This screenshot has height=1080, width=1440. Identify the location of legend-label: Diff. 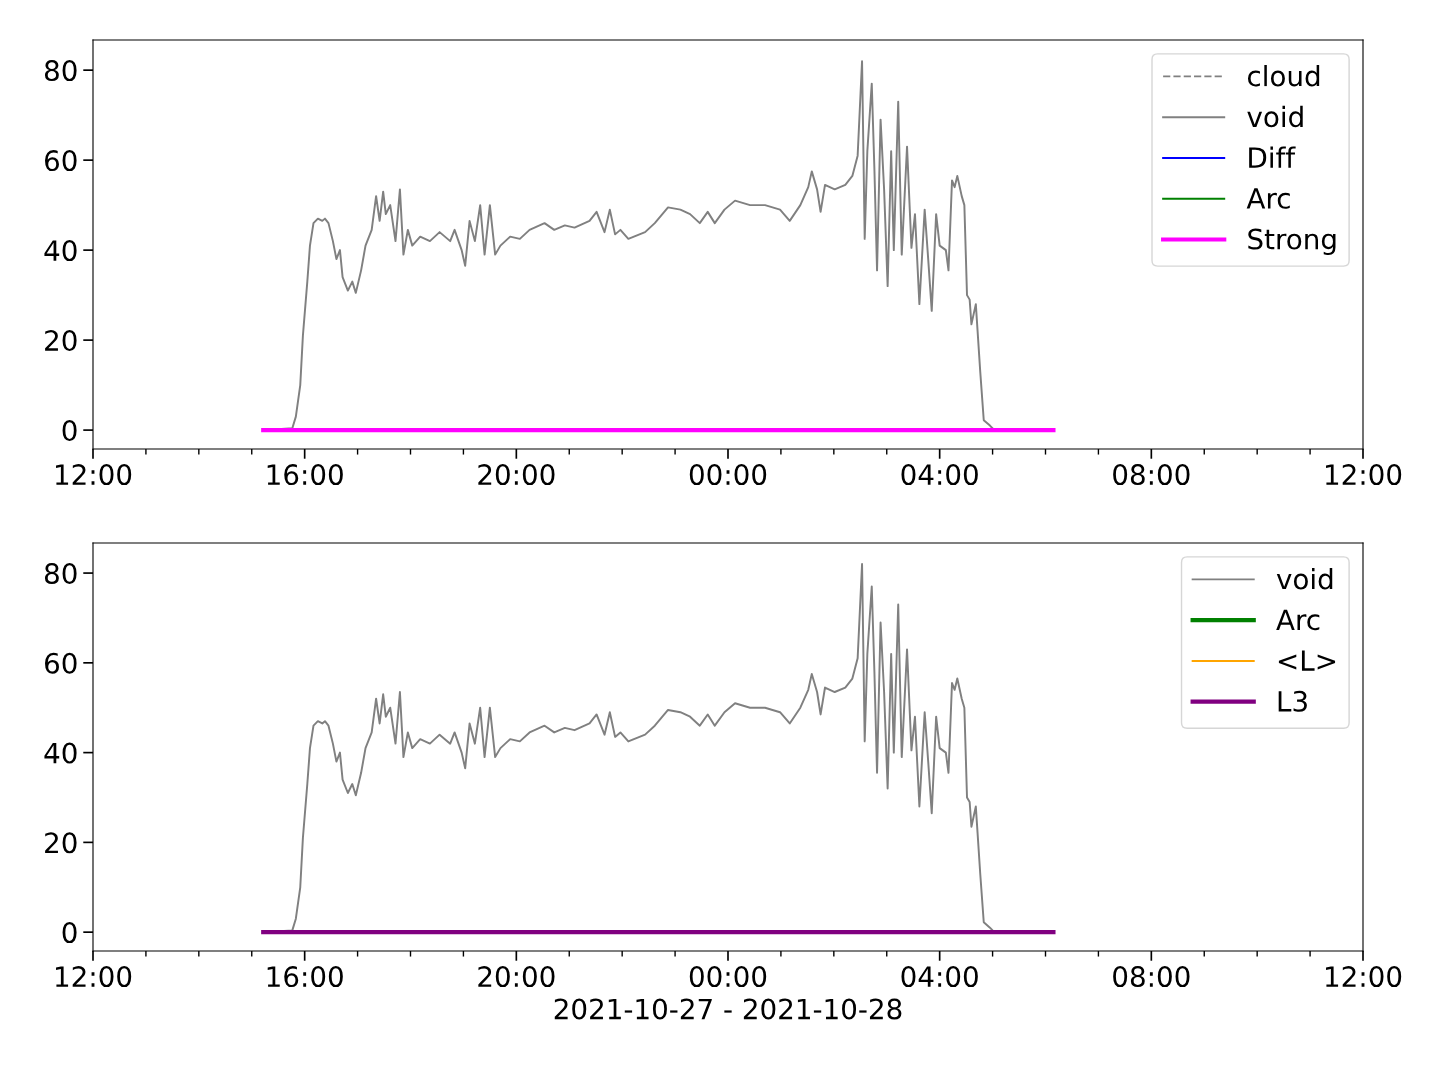
(1272, 157).